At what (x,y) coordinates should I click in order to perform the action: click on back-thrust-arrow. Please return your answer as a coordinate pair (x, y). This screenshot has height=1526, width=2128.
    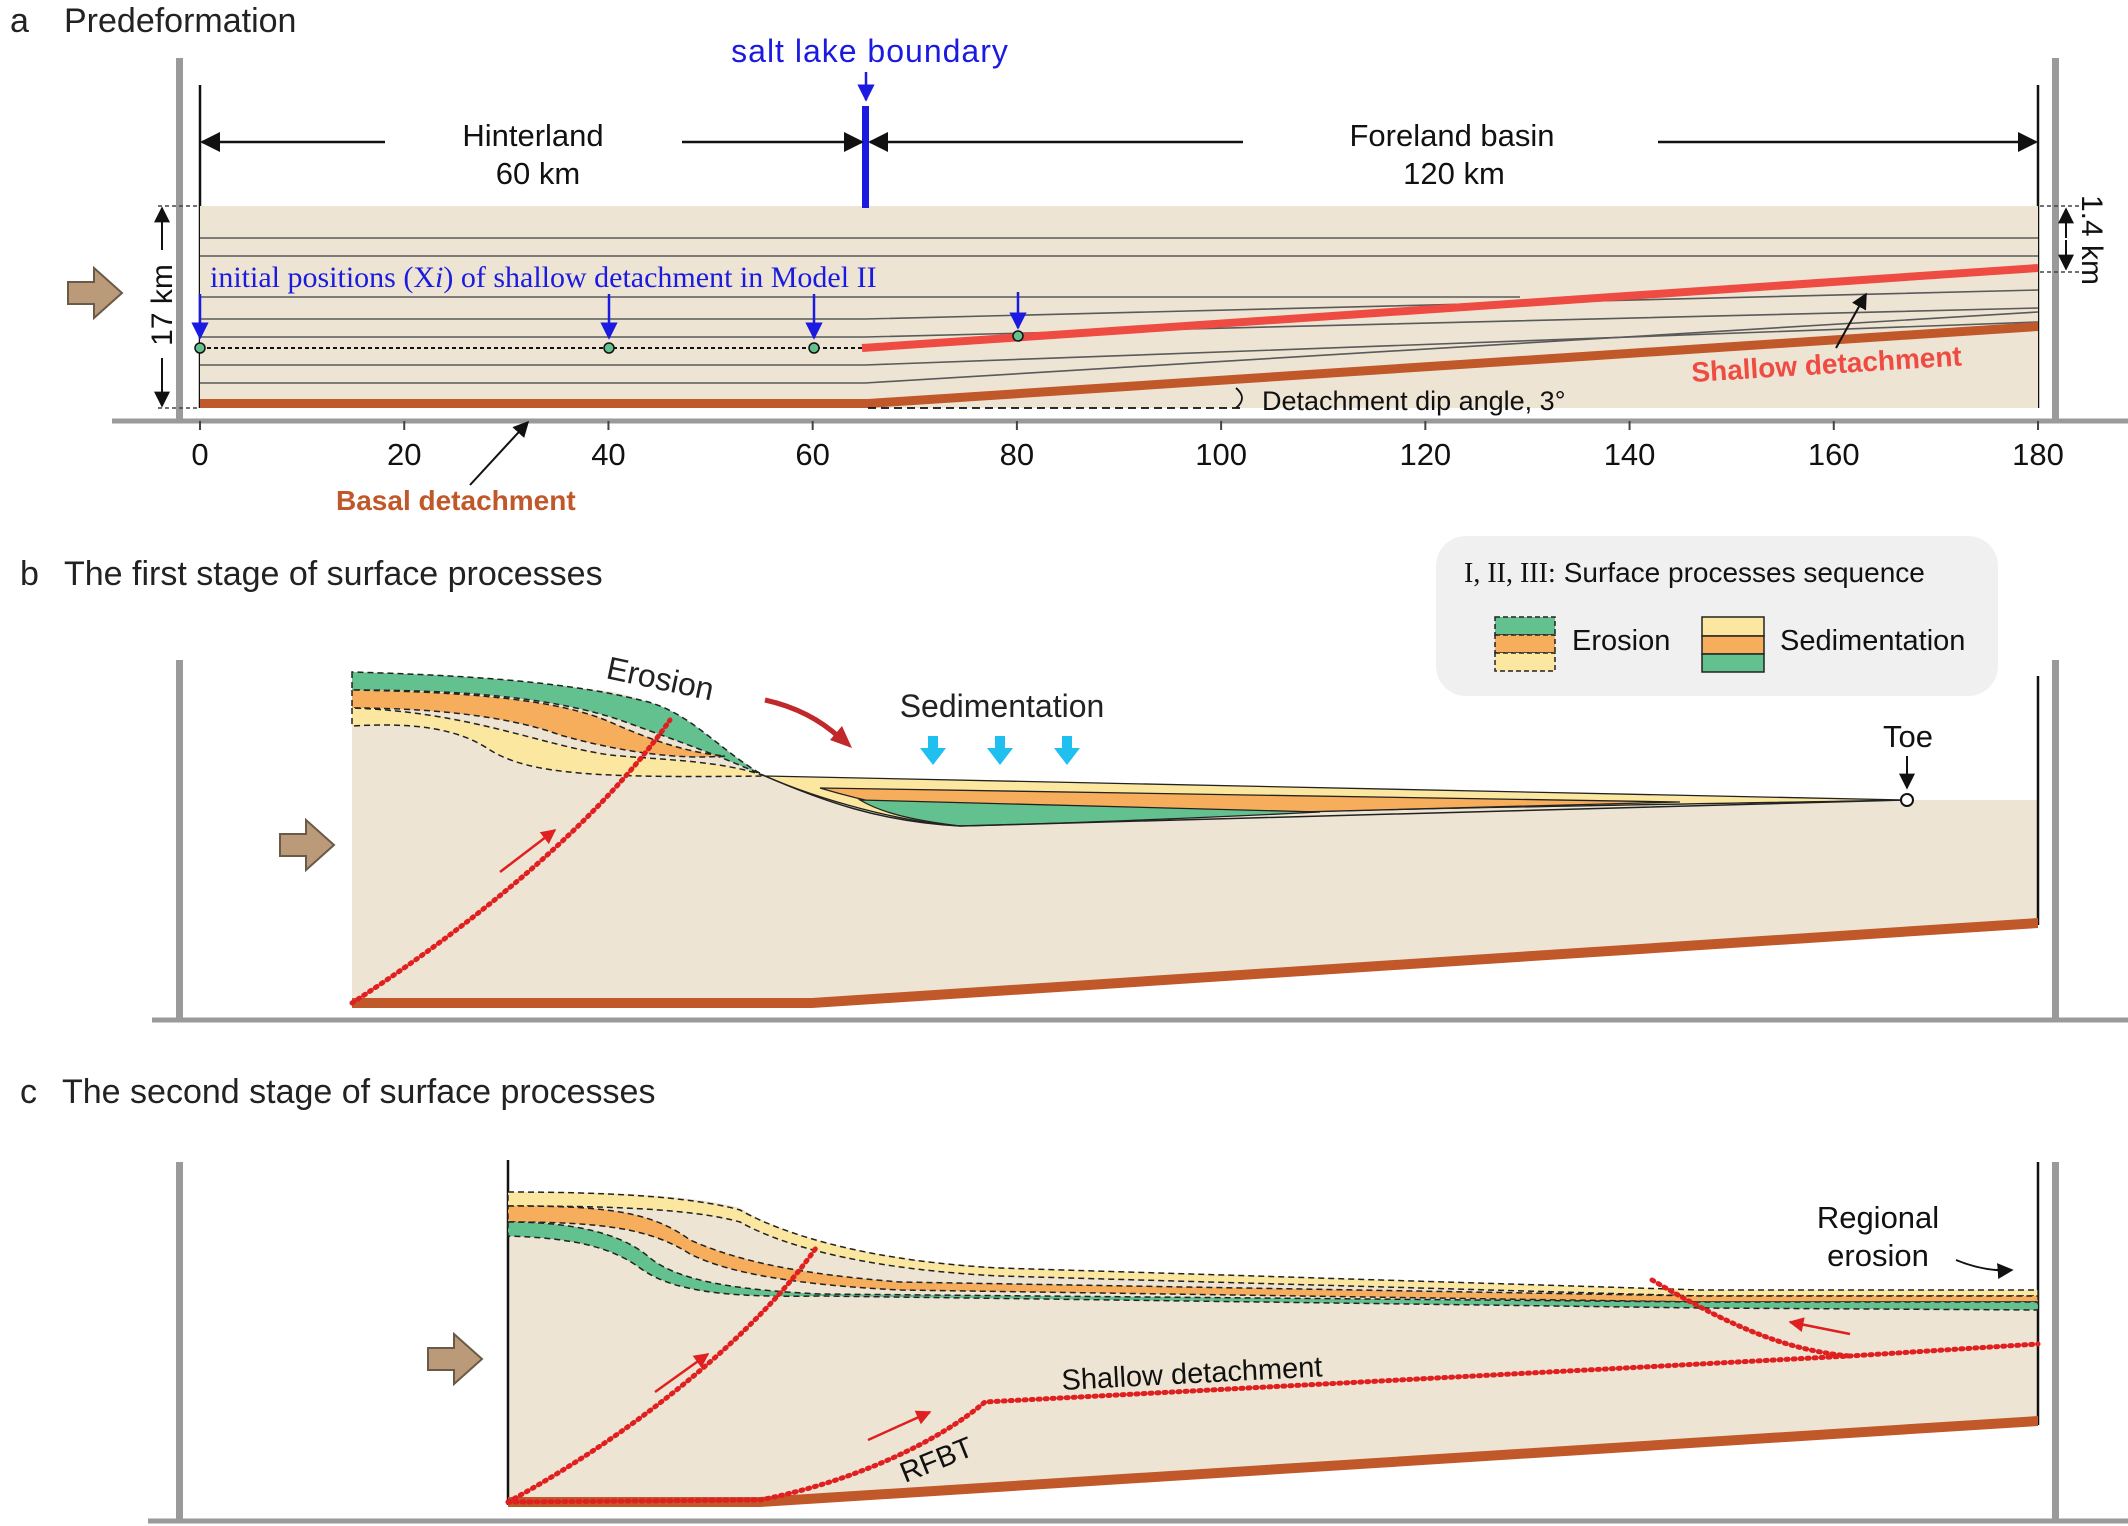
    Looking at the image, I should click on (1819, 1326).